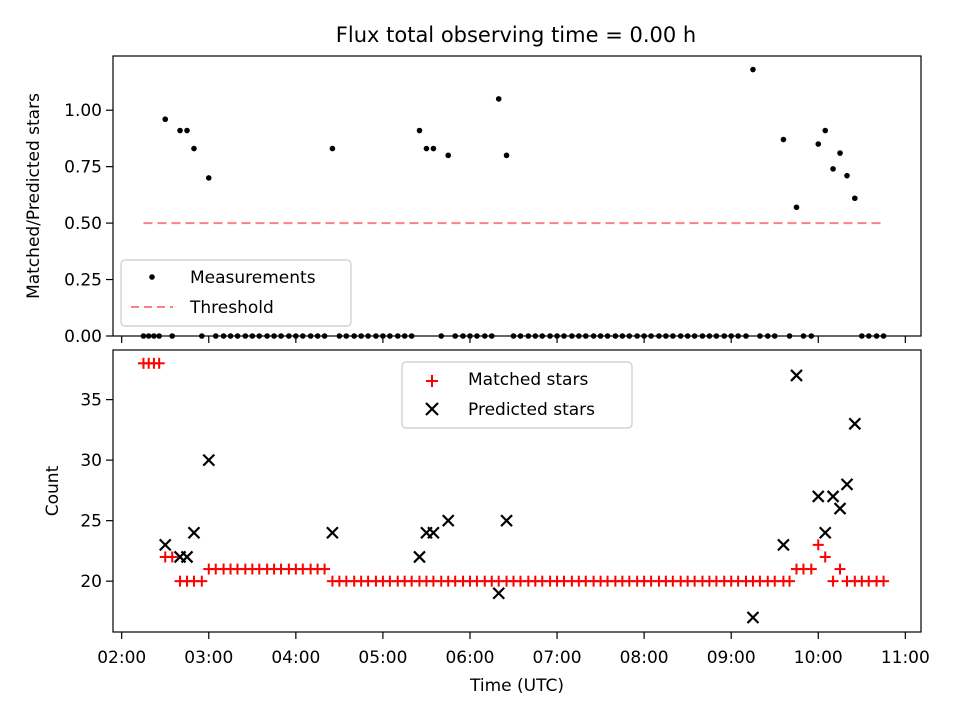 The height and width of the screenshot is (724, 960). What do you see at coordinates (432, 409) in the screenshot?
I see `legend-predicted-marker` at bounding box center [432, 409].